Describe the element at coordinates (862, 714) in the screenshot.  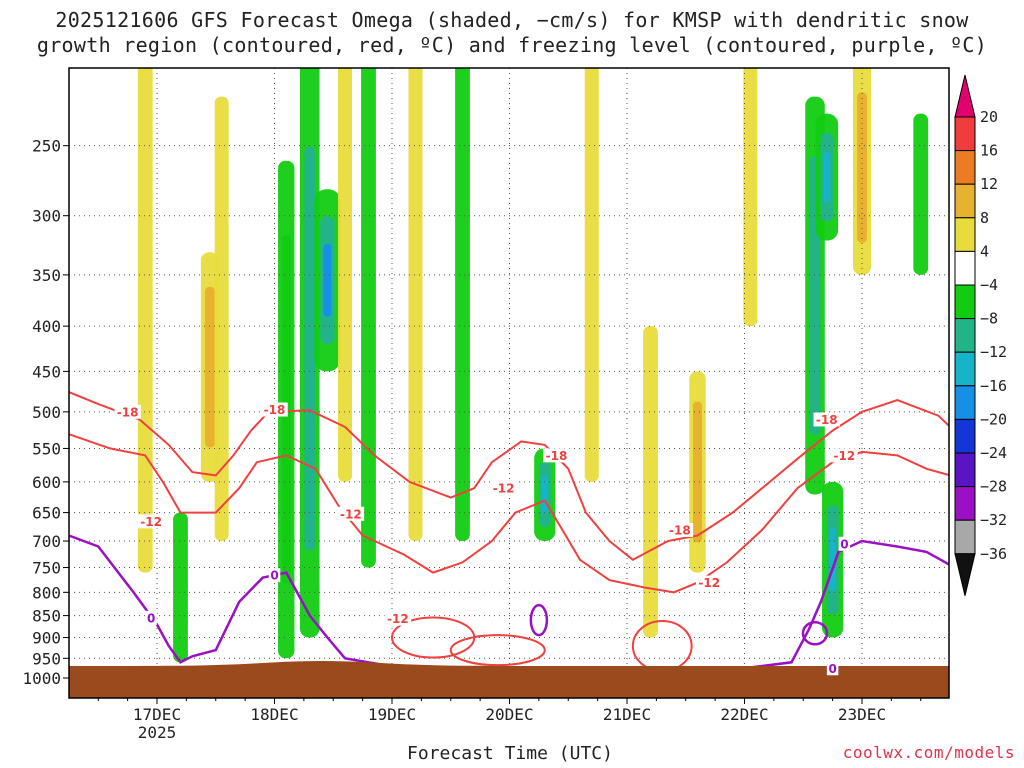
I see `x-tick-label: 23DEC` at that location.